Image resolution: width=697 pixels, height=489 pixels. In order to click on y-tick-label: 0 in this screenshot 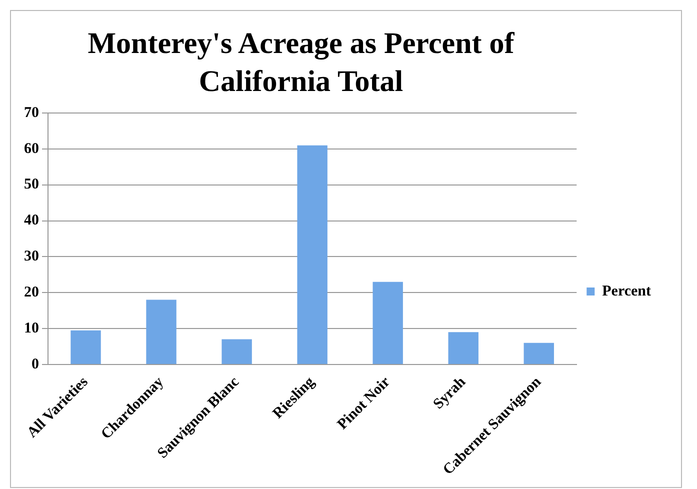, I will do `click(35, 364)`.